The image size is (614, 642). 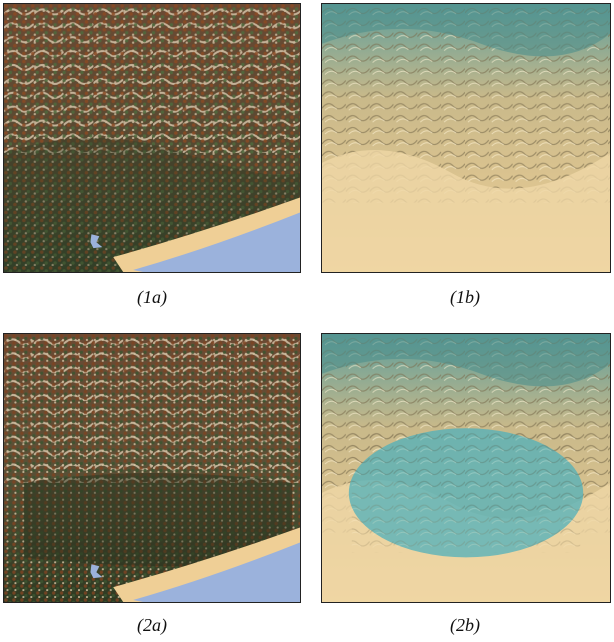 I want to click on caption-1a: (1a), so click(x=152, y=297).